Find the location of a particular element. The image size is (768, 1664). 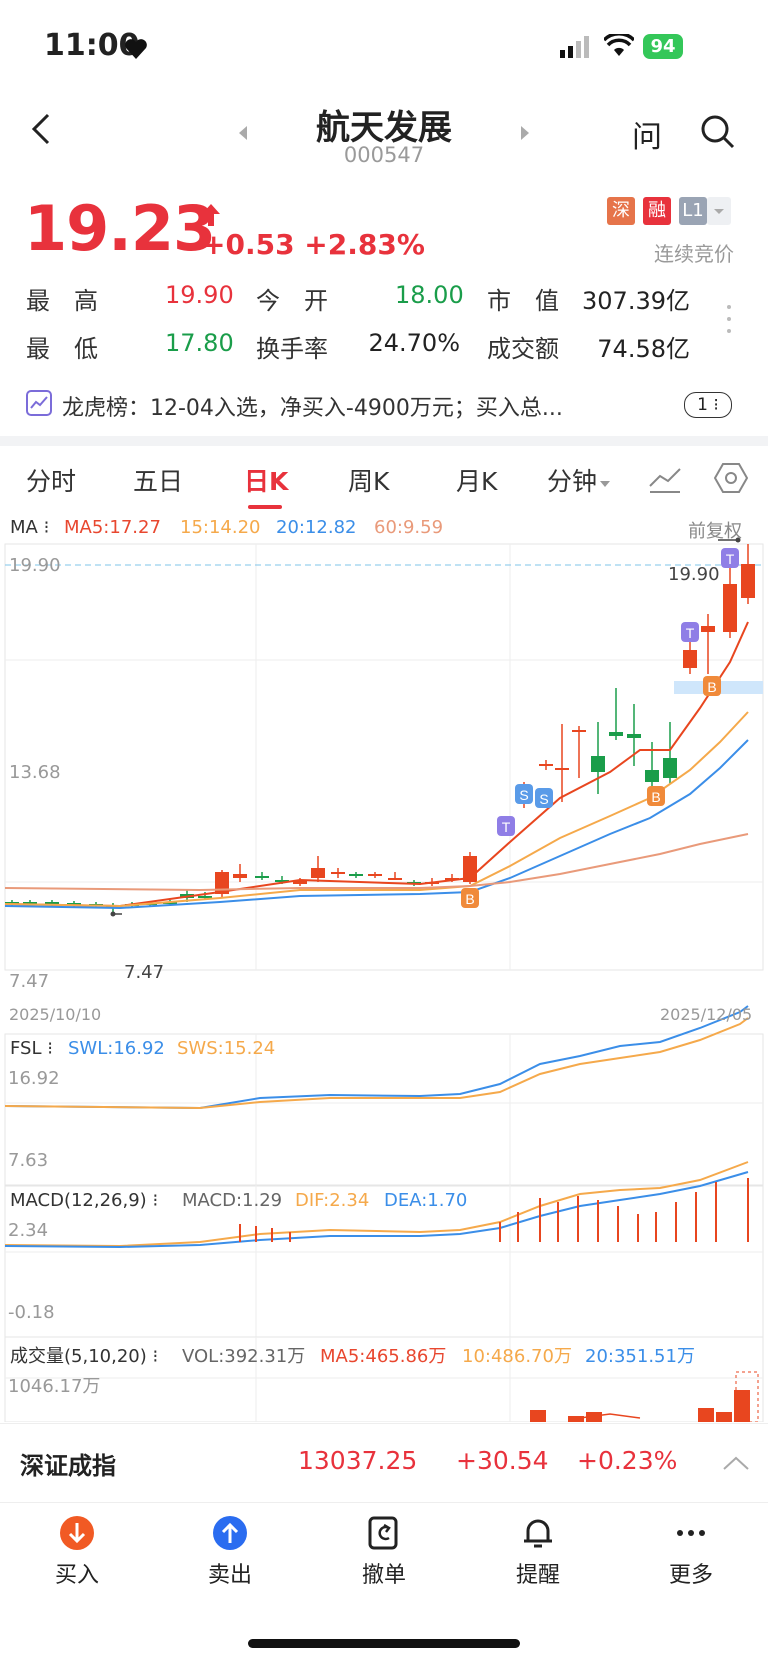

alert-button: 提醒 is located at coordinates (538, 1552).